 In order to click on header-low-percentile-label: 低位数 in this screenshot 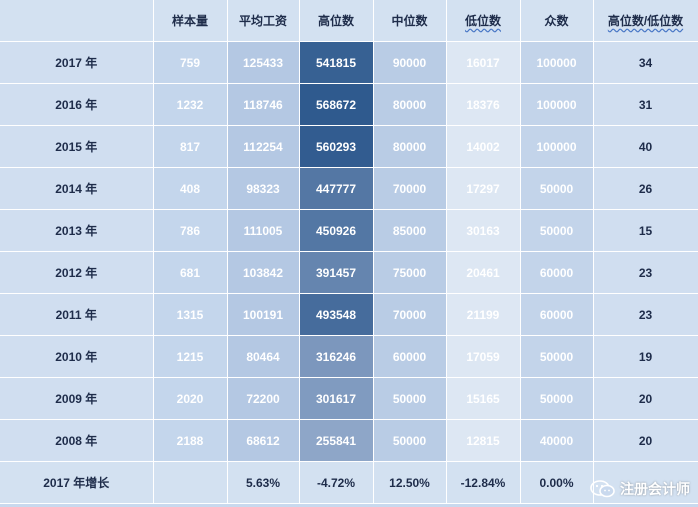, I will do `click(482, 21)`.